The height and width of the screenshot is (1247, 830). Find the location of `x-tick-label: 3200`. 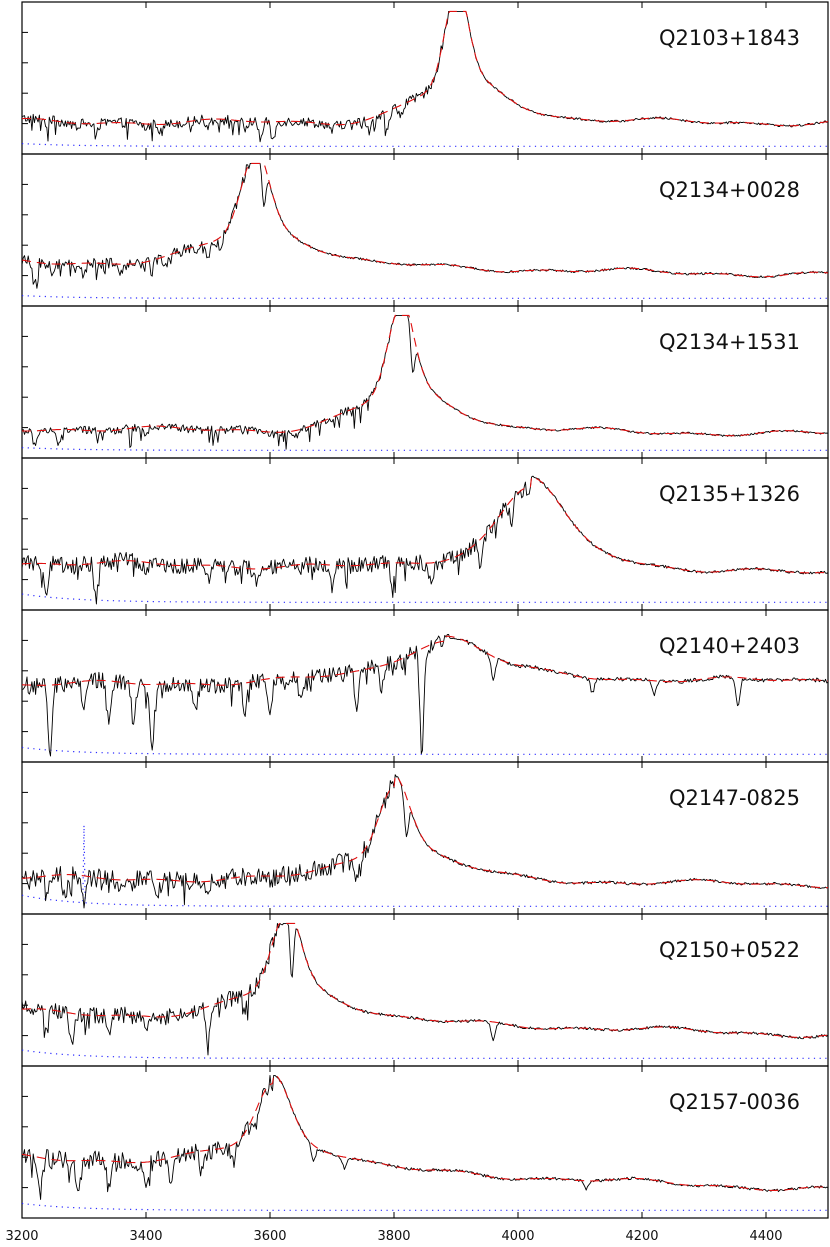

x-tick-label: 3200 is located at coordinates (21, 1236).